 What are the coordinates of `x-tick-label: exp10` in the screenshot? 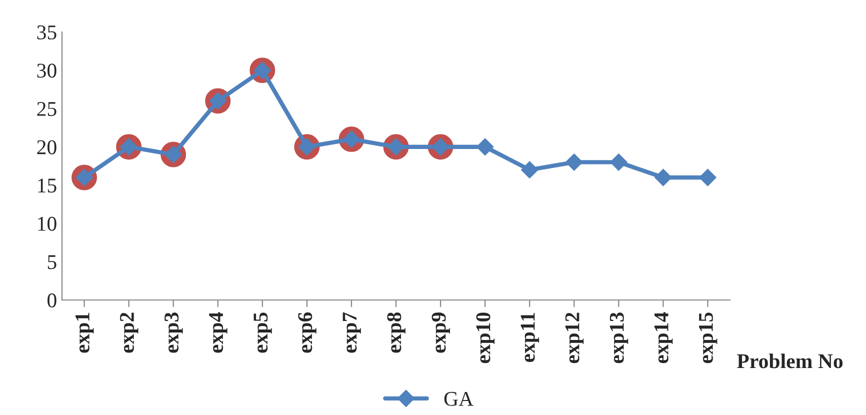 It's located at (485, 338).